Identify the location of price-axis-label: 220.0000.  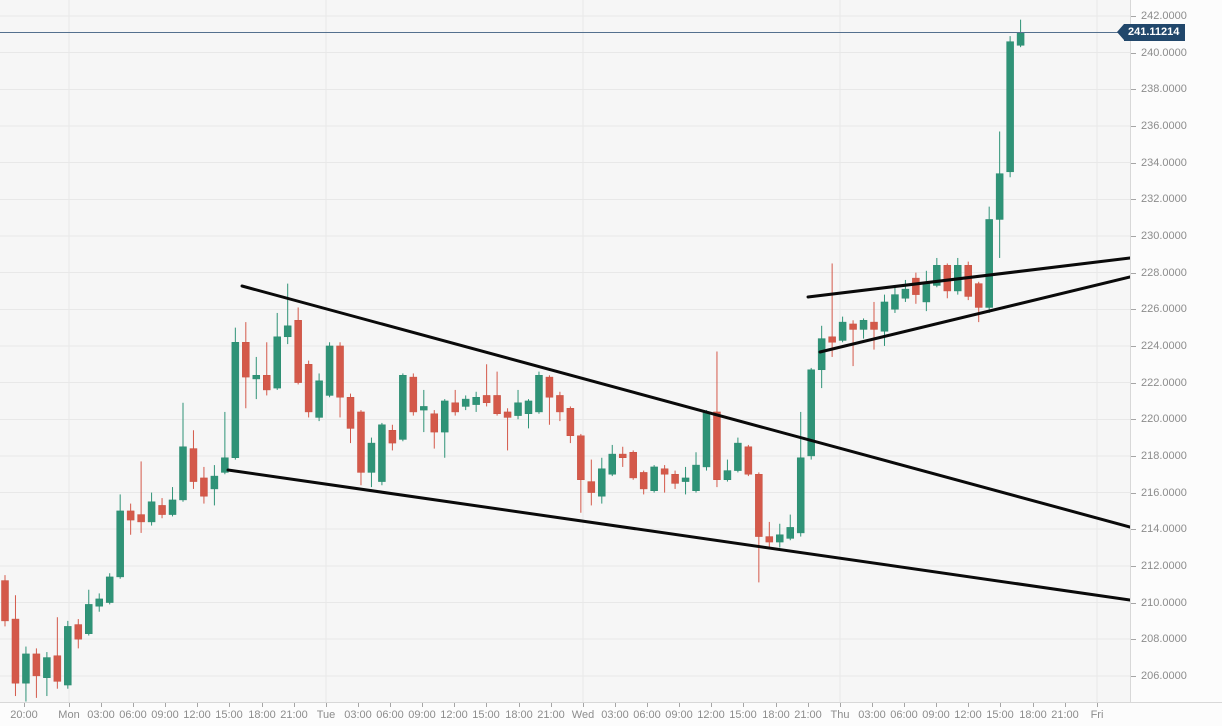
(1164, 419).